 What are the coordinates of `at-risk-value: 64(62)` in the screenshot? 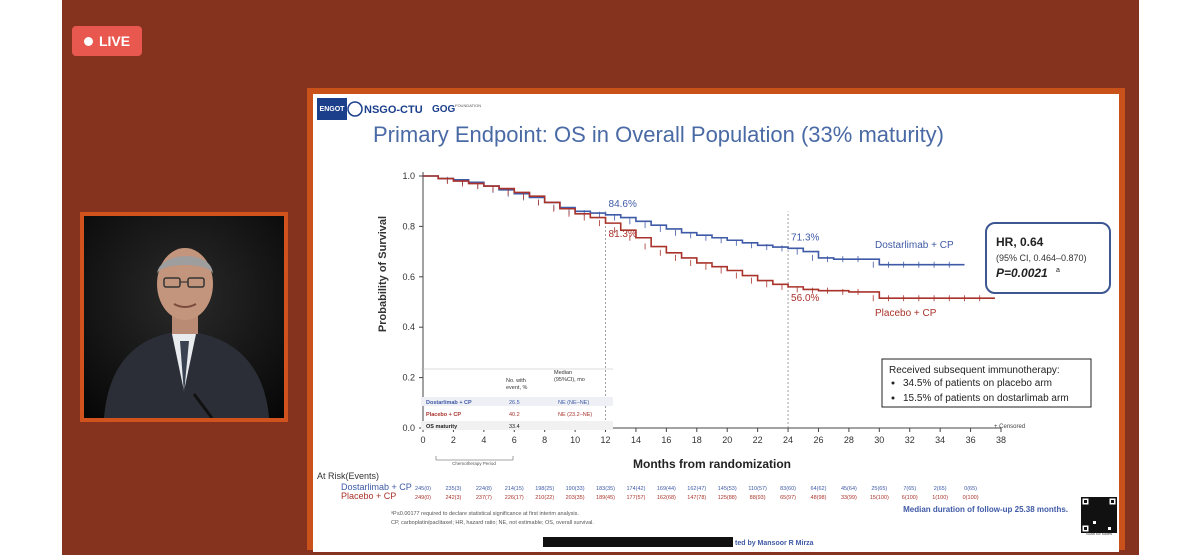 It's located at (819, 489).